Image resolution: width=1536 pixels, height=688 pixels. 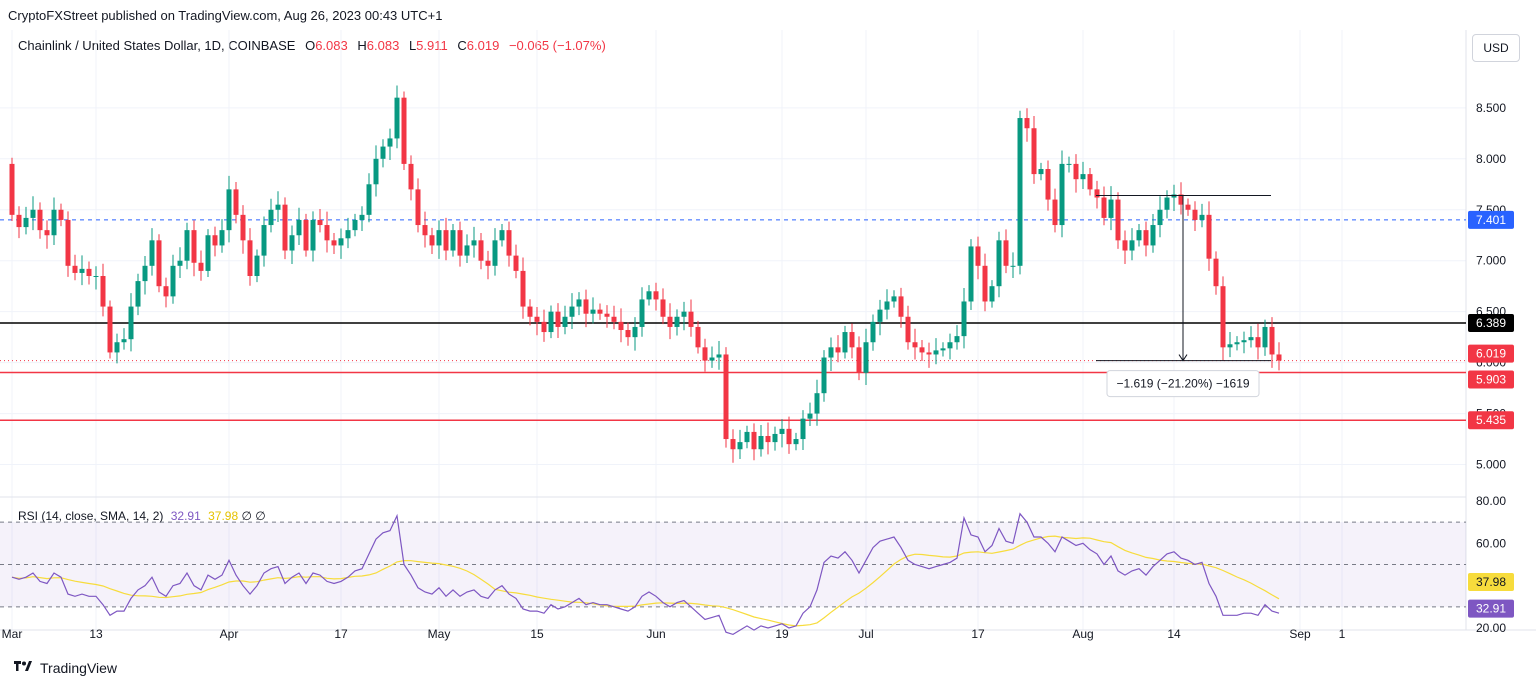 I want to click on price-tick-label: 8.000, so click(x=1491, y=159).